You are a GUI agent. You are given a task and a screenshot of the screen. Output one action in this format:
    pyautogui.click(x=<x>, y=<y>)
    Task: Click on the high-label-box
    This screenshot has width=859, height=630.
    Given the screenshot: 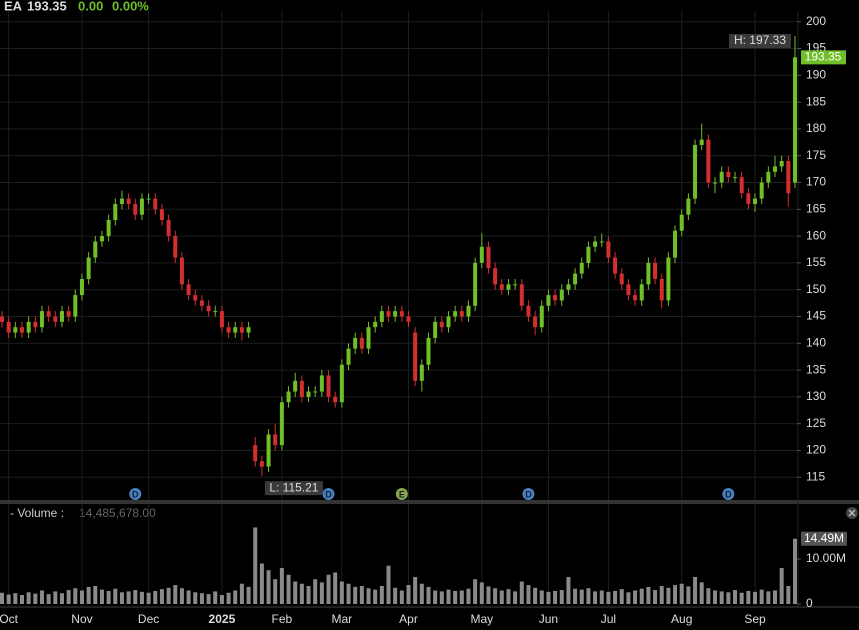 What is the action you would take?
    pyautogui.click(x=760, y=41)
    